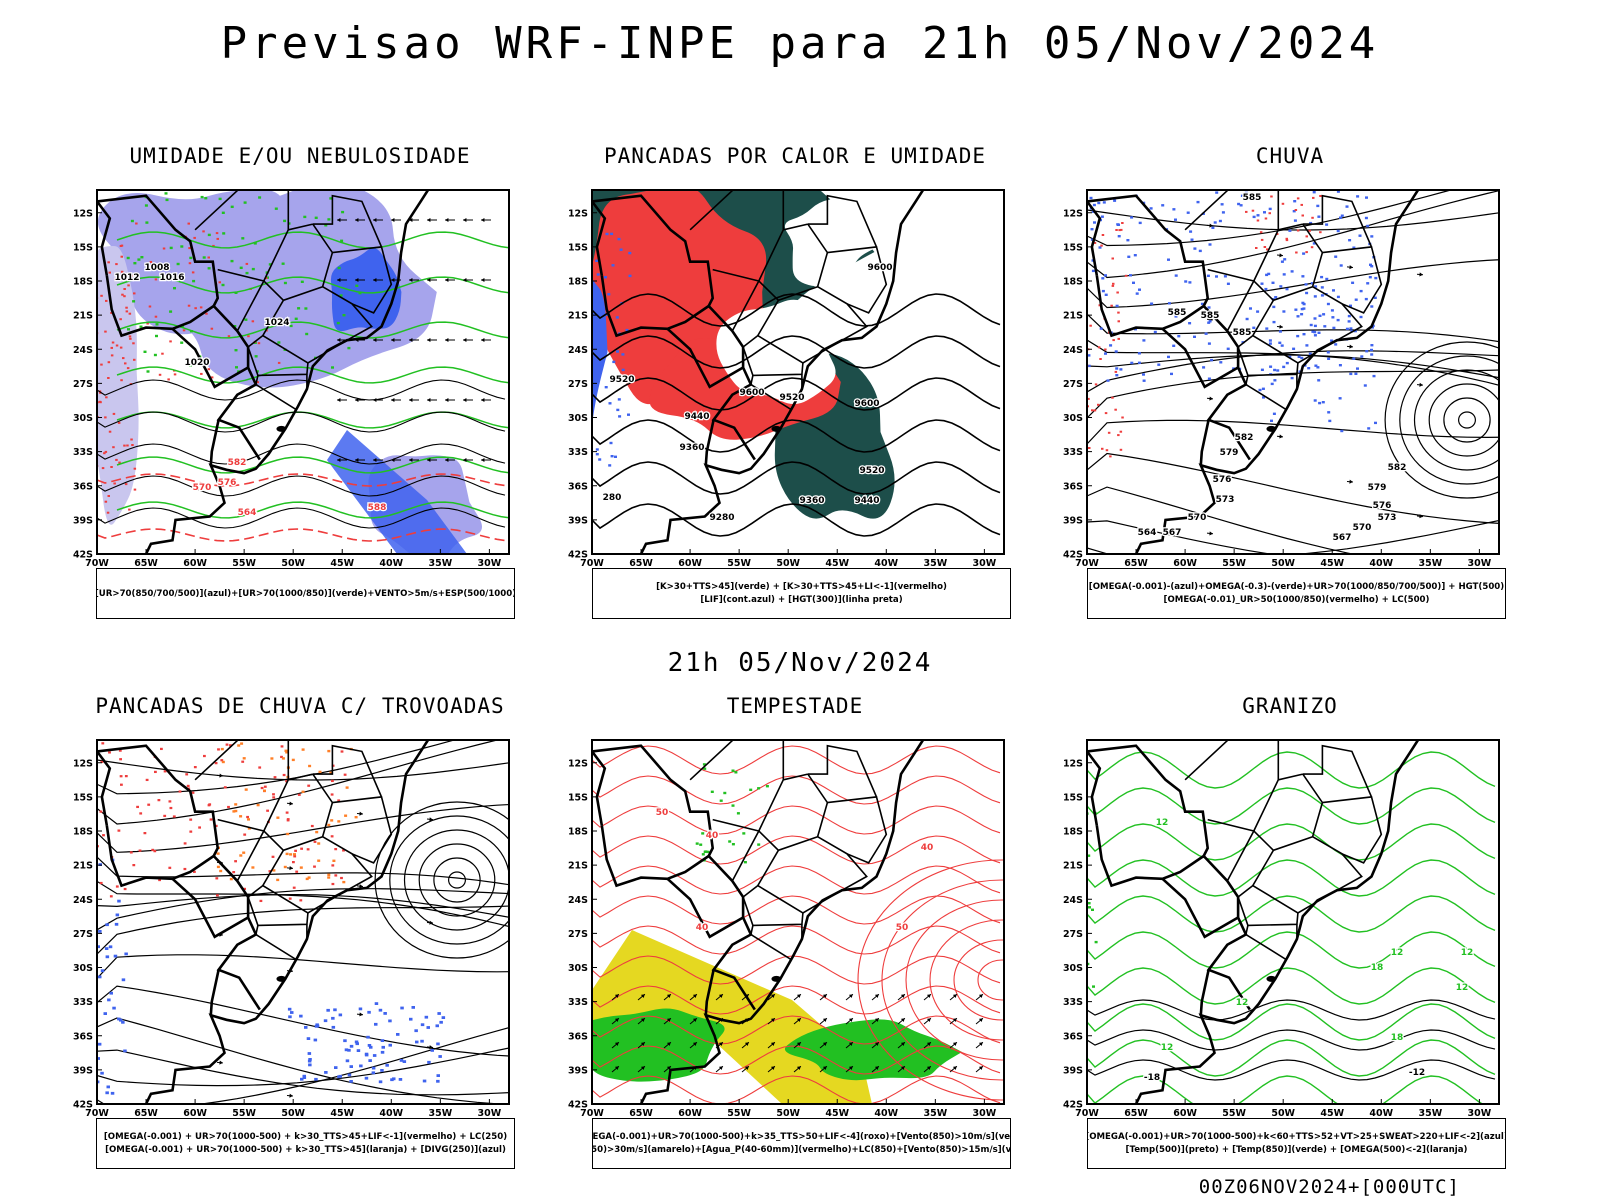 Image resolution: width=1600 pixels, height=1200 pixels. What do you see at coordinates (263, 922) in the screenshot?
I see `political-boundaries` at bounding box center [263, 922].